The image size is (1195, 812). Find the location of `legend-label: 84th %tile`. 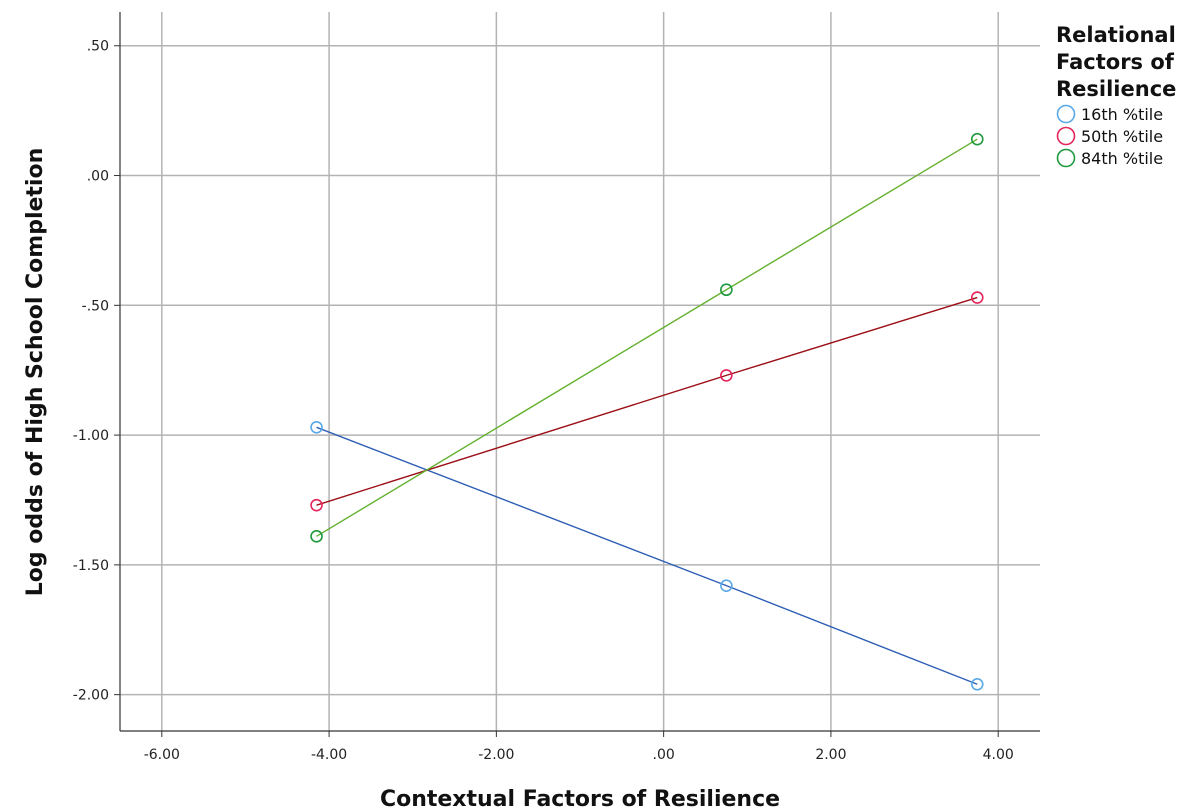

legend-label: 84th %tile is located at coordinates (1122, 158).